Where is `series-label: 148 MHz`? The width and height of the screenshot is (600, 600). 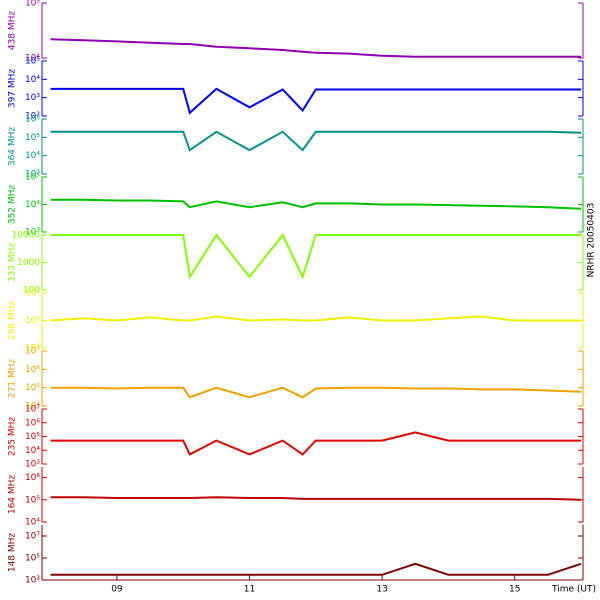
series-label: 148 MHz is located at coordinates (13, 553).